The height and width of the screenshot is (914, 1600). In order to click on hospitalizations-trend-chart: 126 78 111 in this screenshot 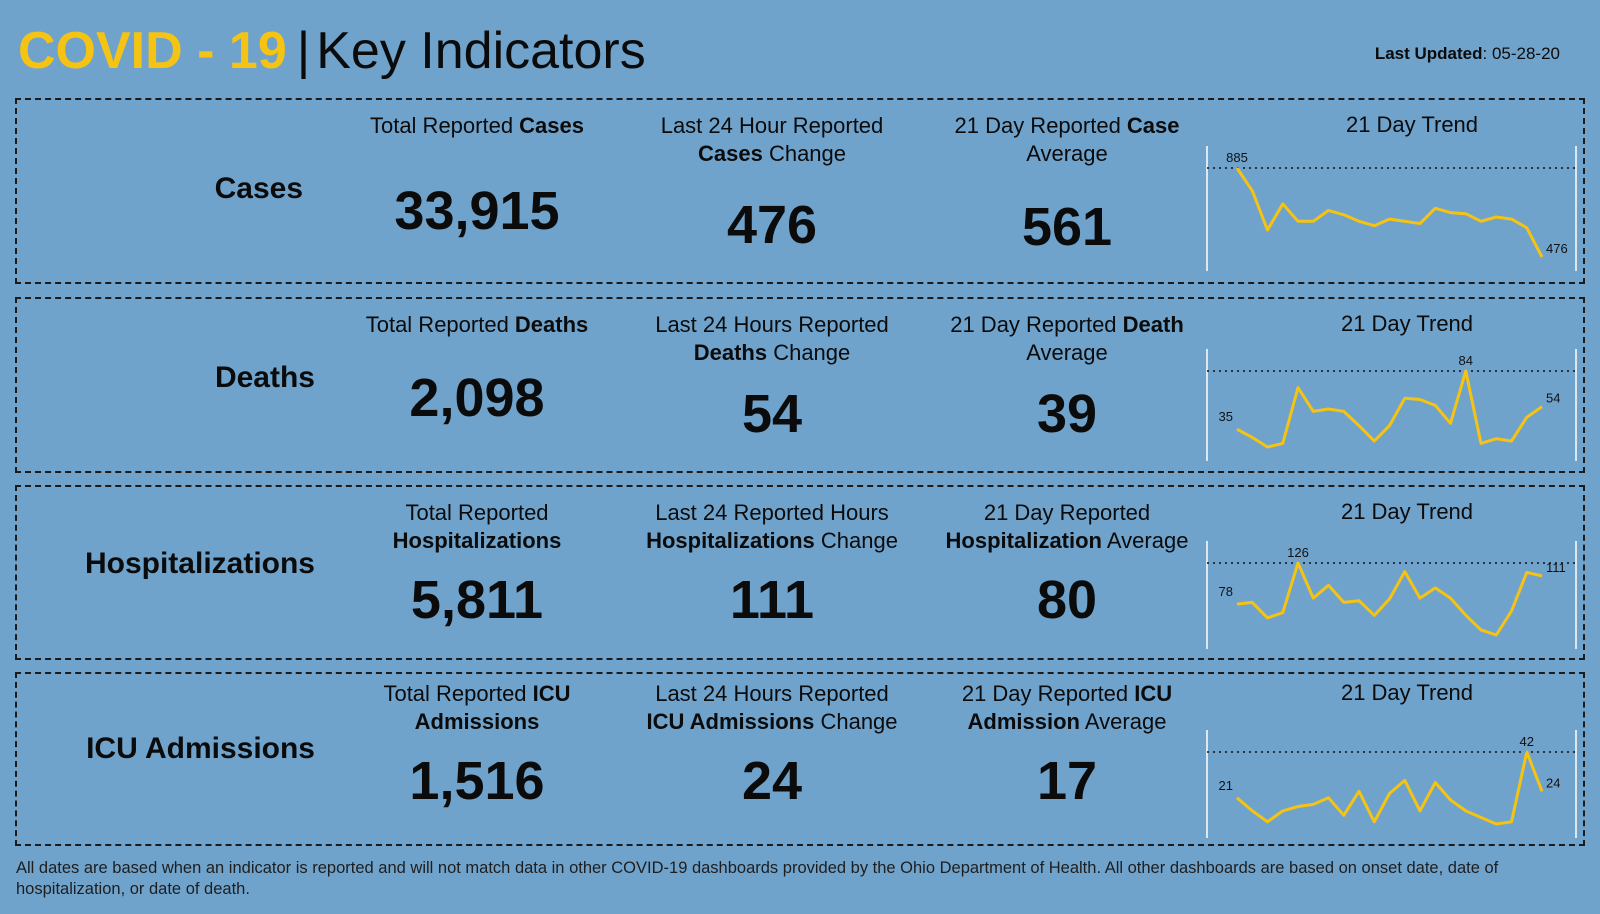, I will do `click(1391, 595)`.